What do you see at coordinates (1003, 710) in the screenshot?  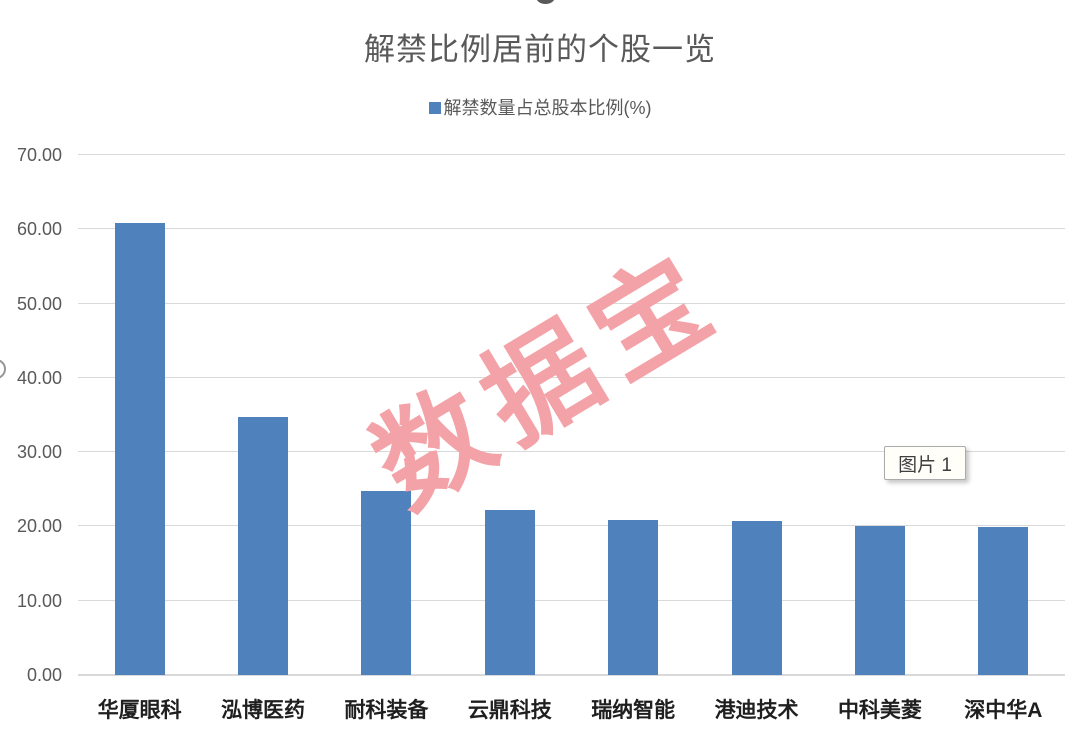 I see `x-label-深中华A: 深中华A` at bounding box center [1003, 710].